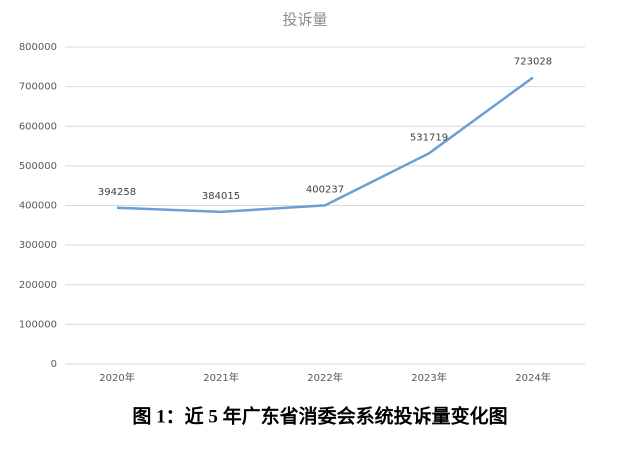  I want to click on data-label: 531719, so click(429, 137).